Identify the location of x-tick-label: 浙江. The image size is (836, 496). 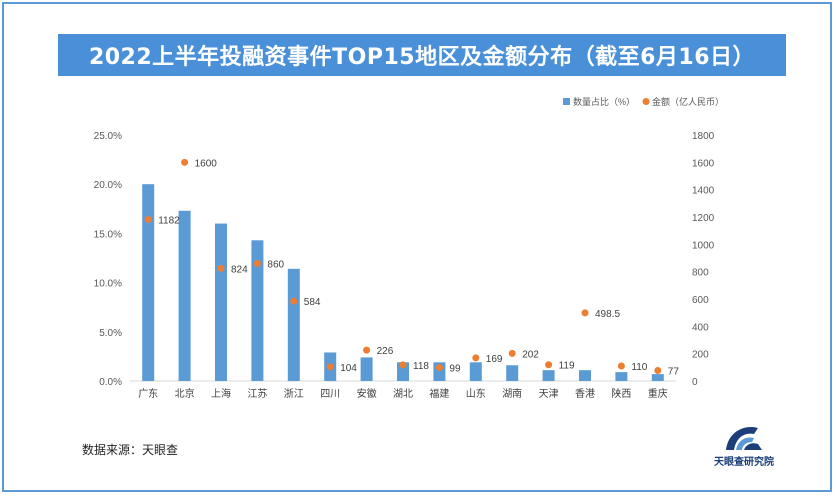
(294, 394).